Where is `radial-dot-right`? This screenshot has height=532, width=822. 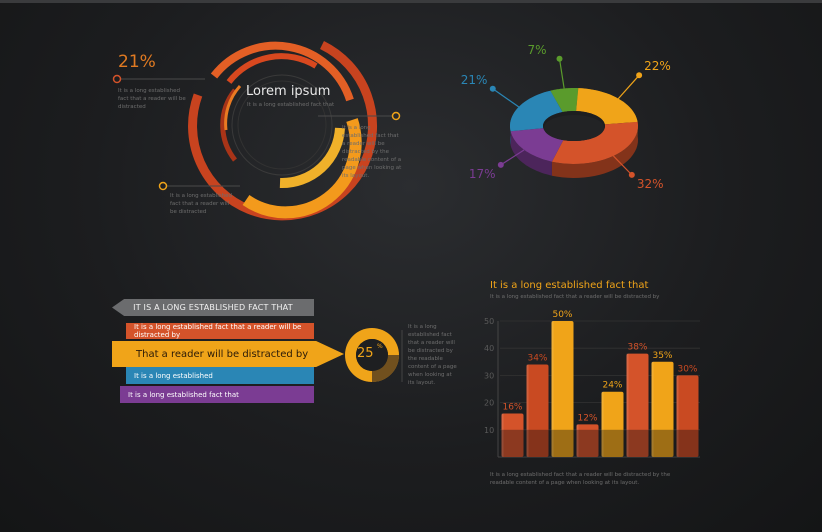 radial-dot-right is located at coordinates (396, 116).